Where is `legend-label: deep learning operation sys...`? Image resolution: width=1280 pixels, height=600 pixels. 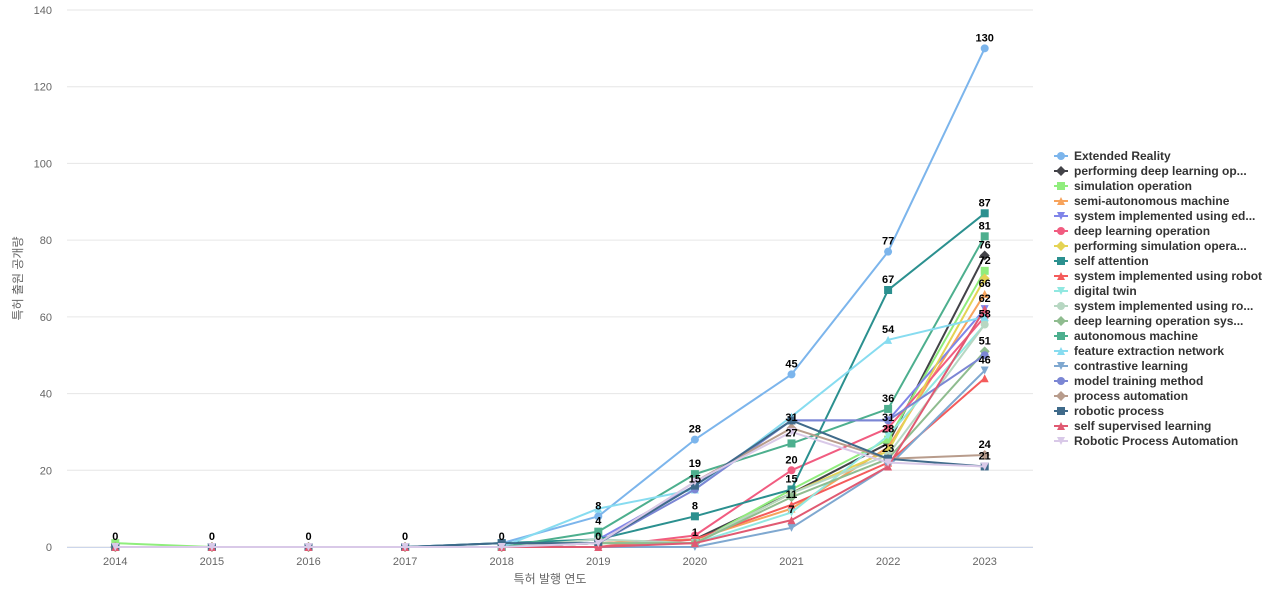 legend-label: deep learning operation sys... is located at coordinates (1158, 321).